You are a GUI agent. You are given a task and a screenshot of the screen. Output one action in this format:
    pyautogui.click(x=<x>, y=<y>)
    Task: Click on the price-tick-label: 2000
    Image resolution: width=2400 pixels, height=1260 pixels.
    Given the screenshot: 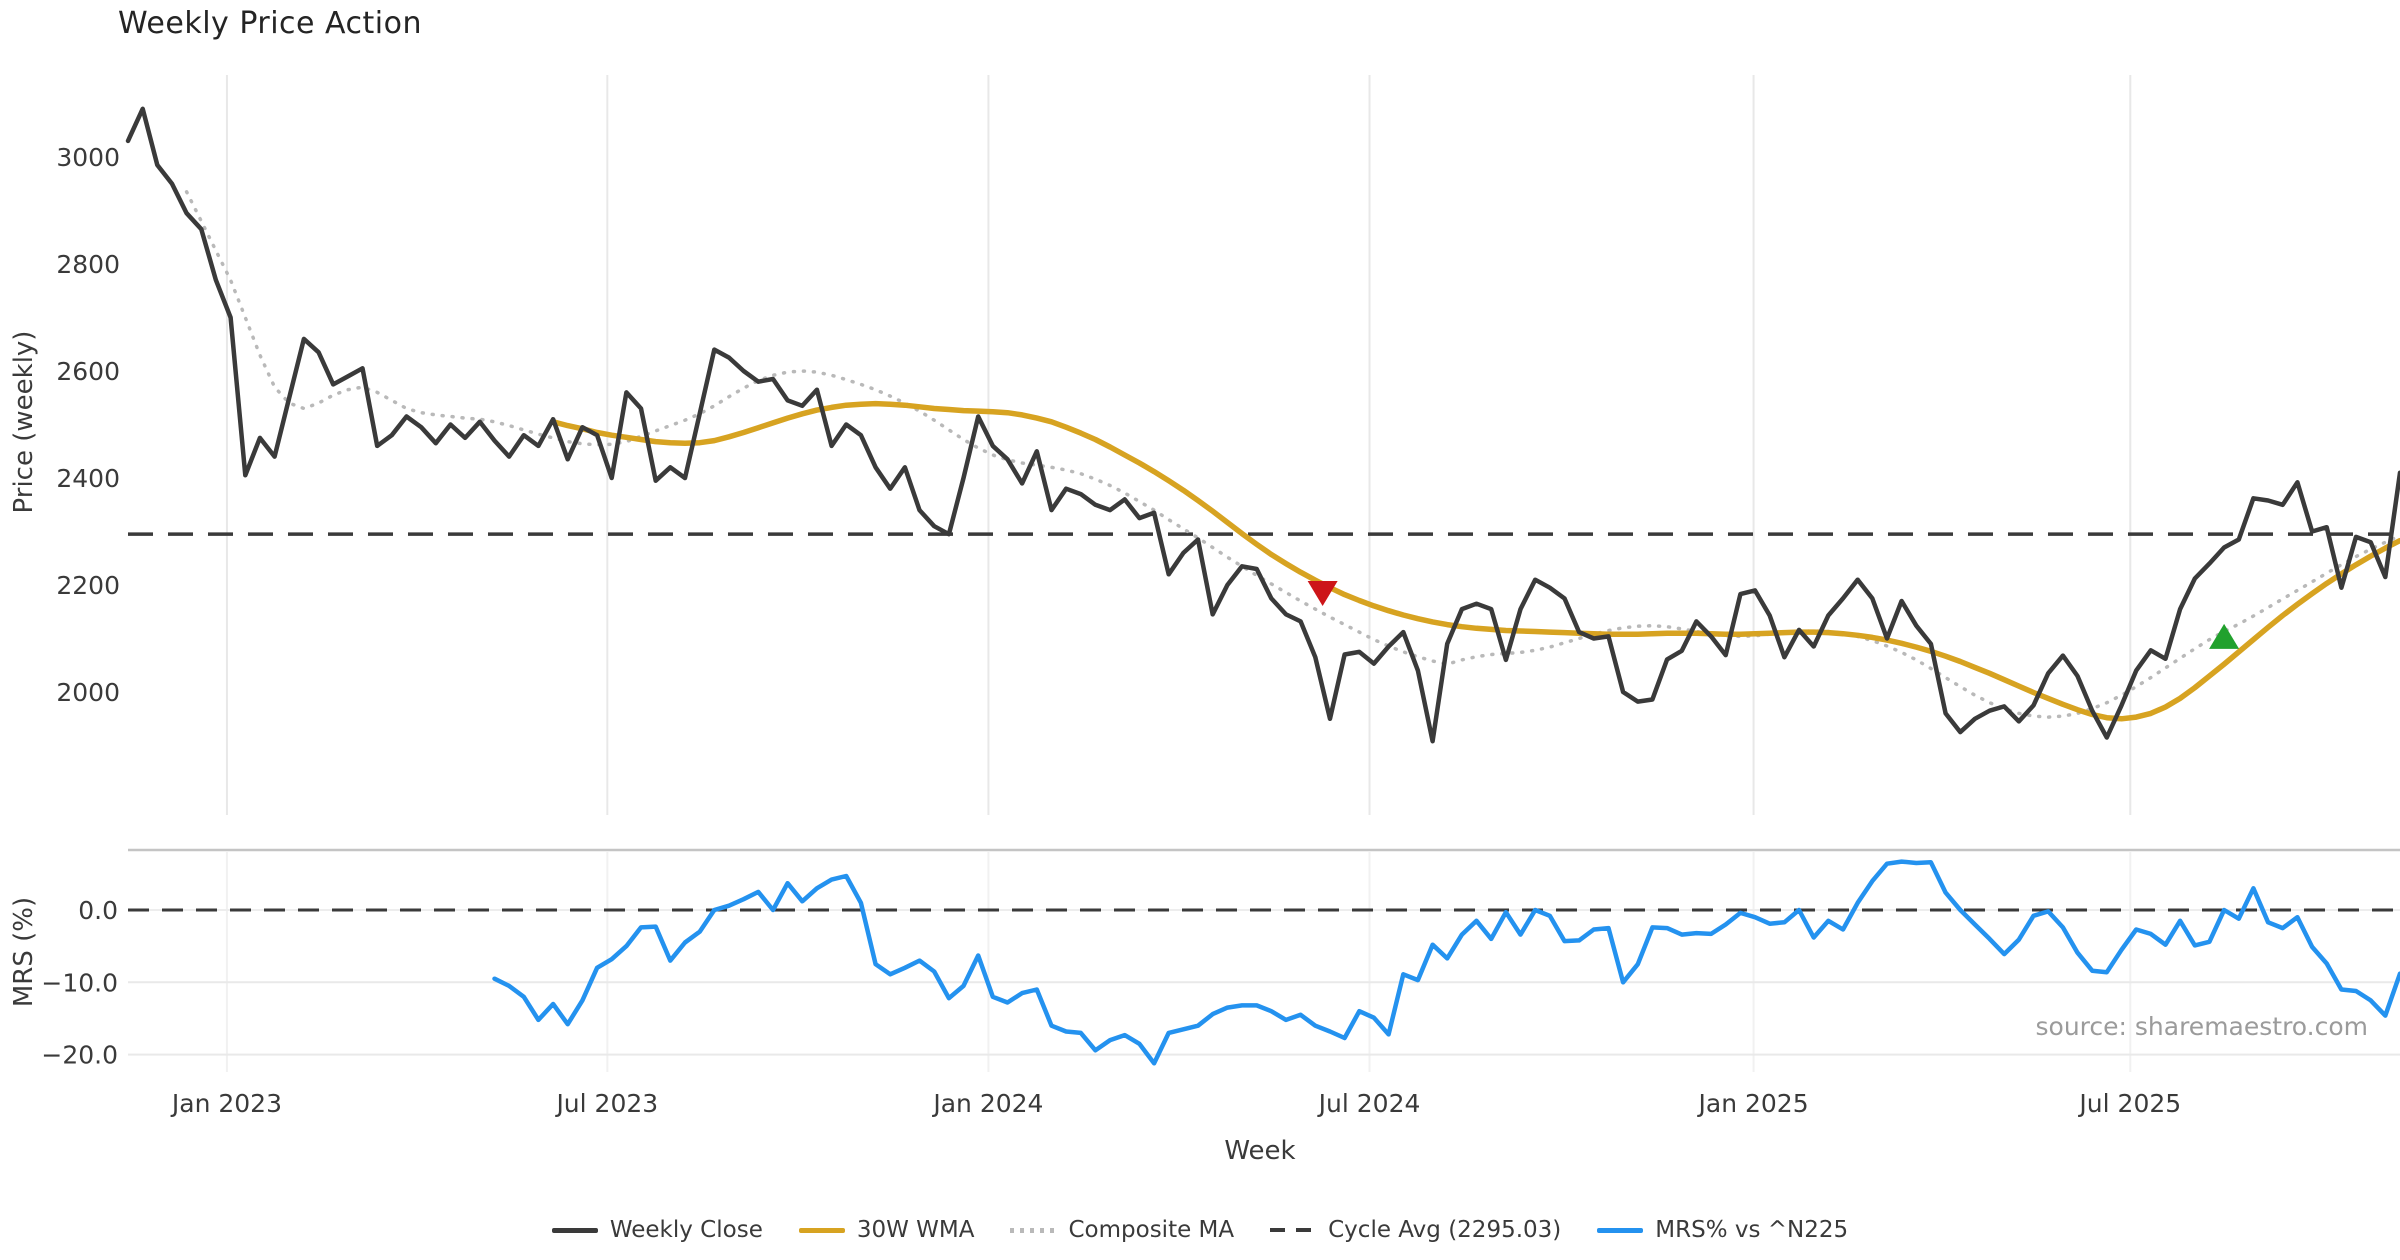 What is the action you would take?
    pyautogui.click(x=88, y=692)
    